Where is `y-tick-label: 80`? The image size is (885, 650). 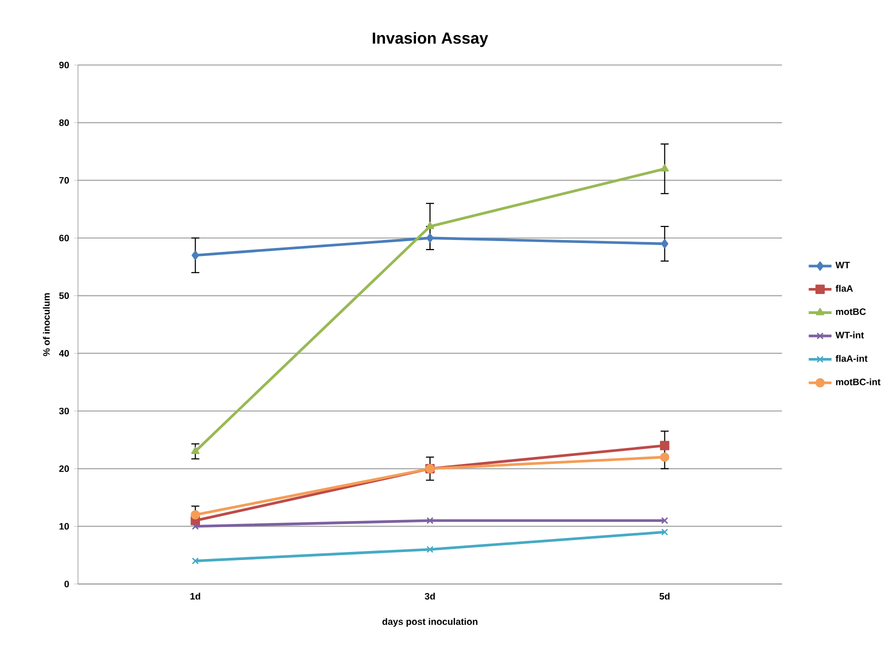 y-tick-label: 80 is located at coordinates (64, 122).